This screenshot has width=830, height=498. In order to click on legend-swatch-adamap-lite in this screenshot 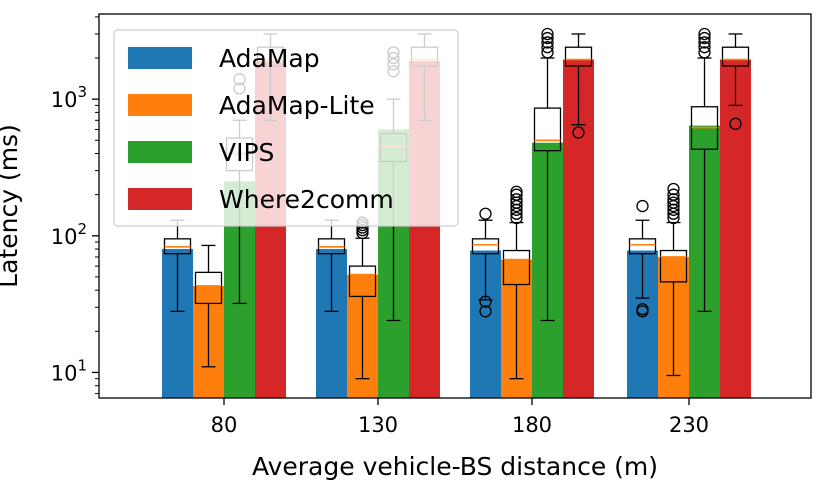, I will do `click(160, 105)`.